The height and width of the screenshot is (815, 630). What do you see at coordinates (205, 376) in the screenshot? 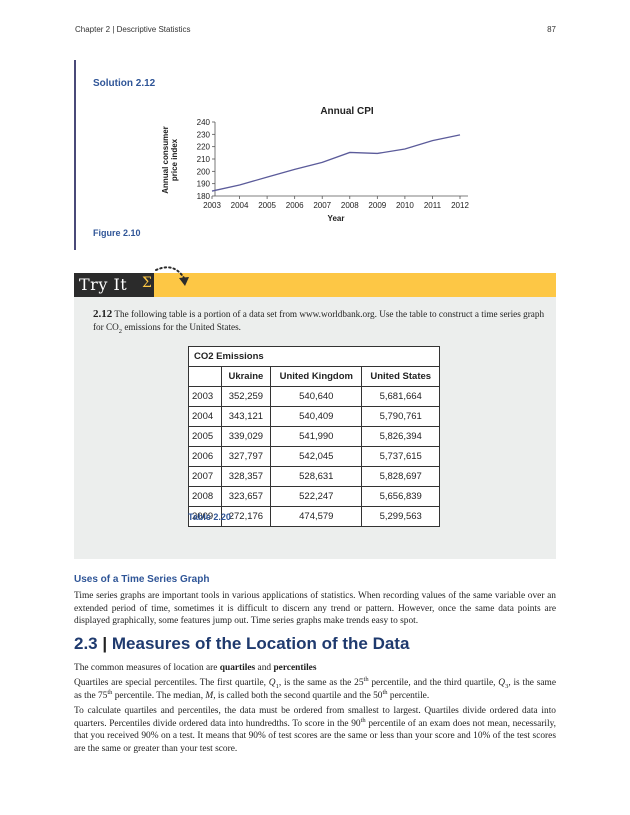
I see `column-header` at bounding box center [205, 376].